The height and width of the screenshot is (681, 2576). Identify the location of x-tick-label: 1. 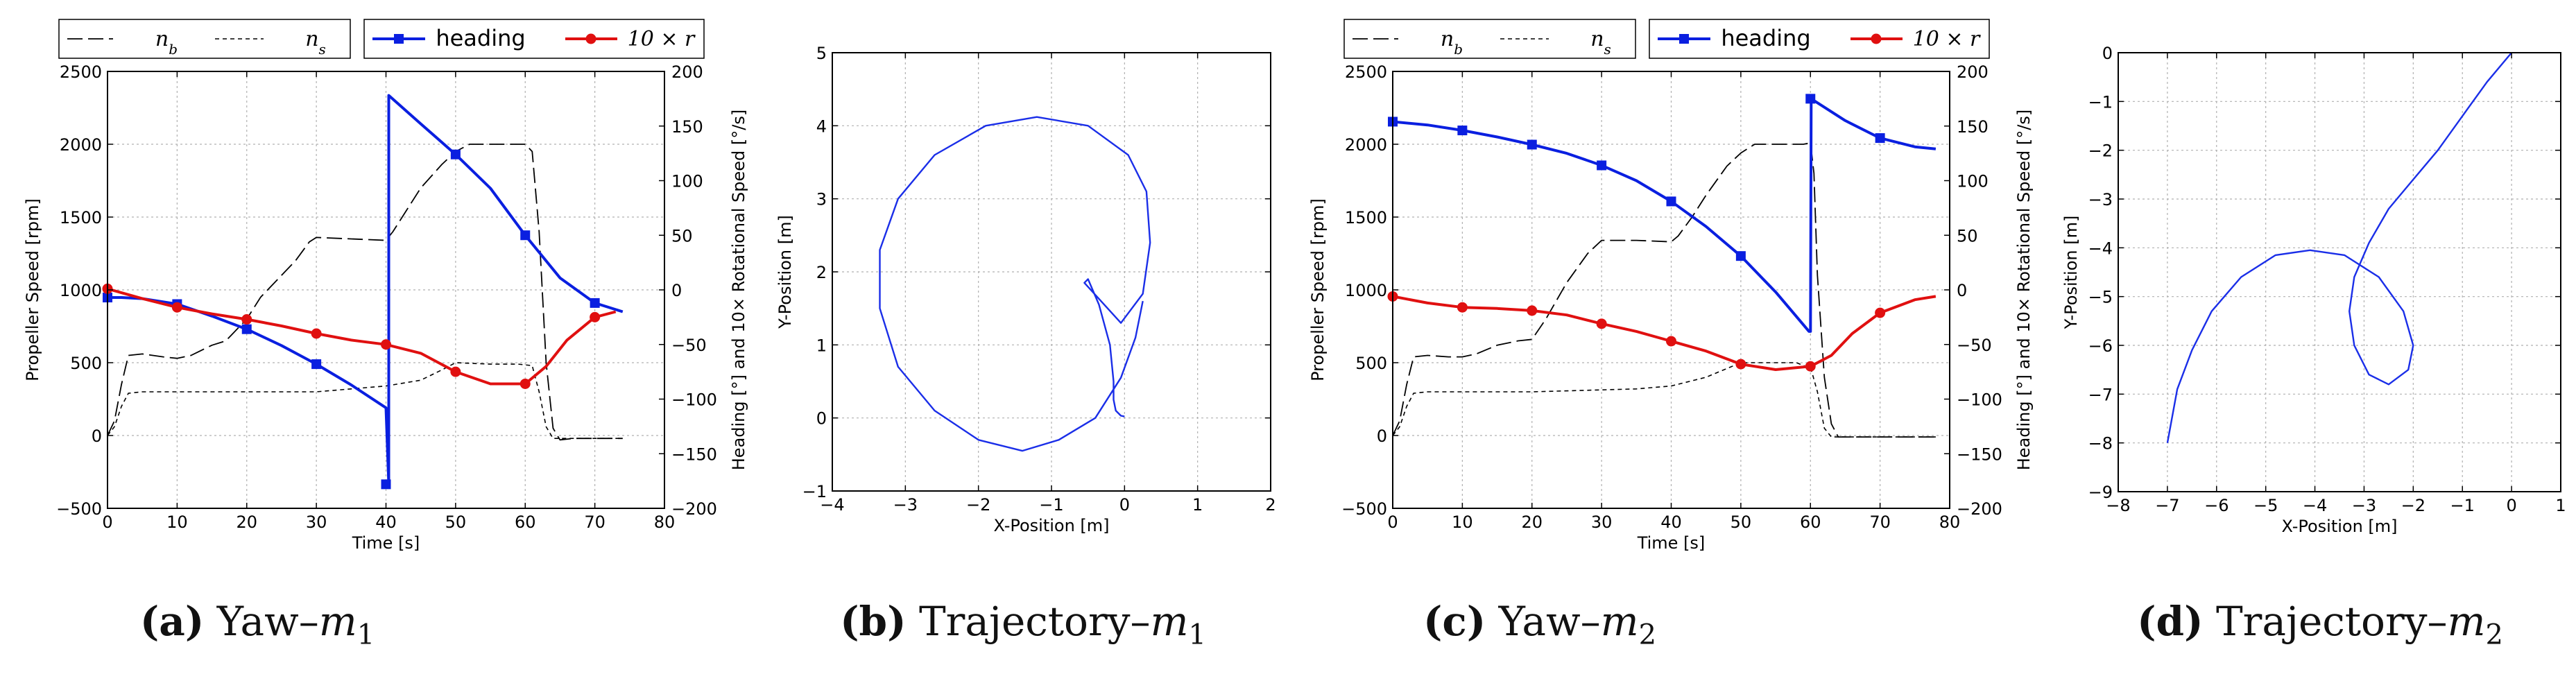
(2560, 505).